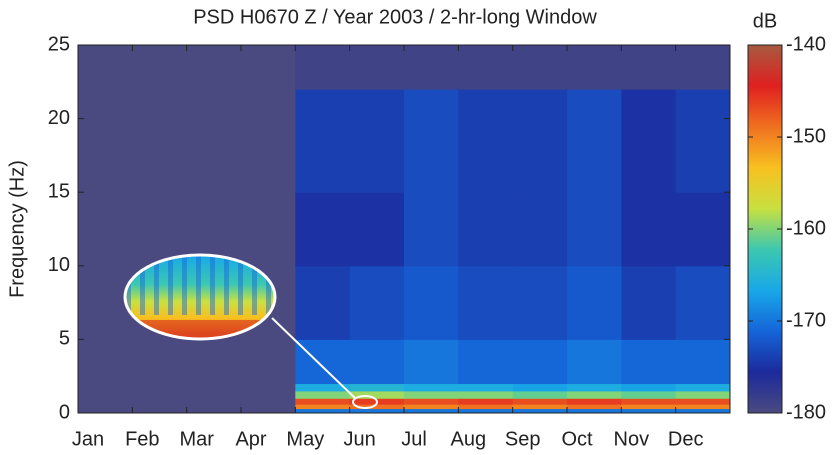 The width and height of the screenshot is (838, 455). I want to click on zoom-inset, so click(250, 331).